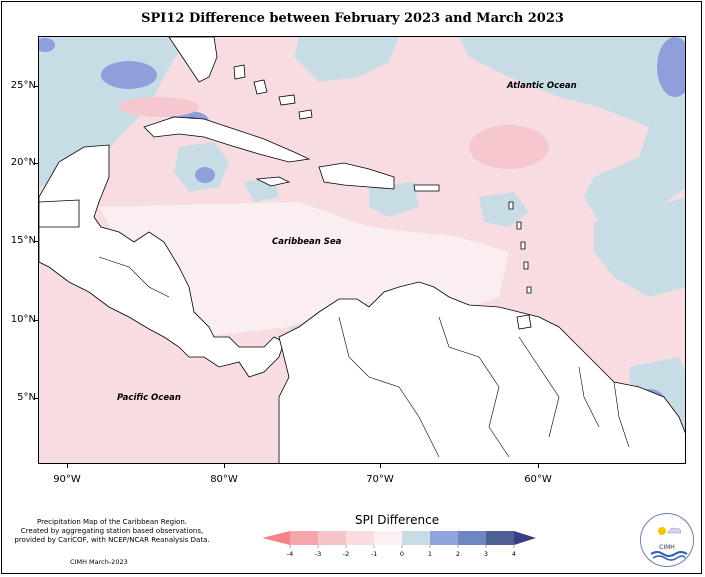 This screenshot has width=705, height=577. I want to click on lat-label-10n: 10°N, so click(23, 319).